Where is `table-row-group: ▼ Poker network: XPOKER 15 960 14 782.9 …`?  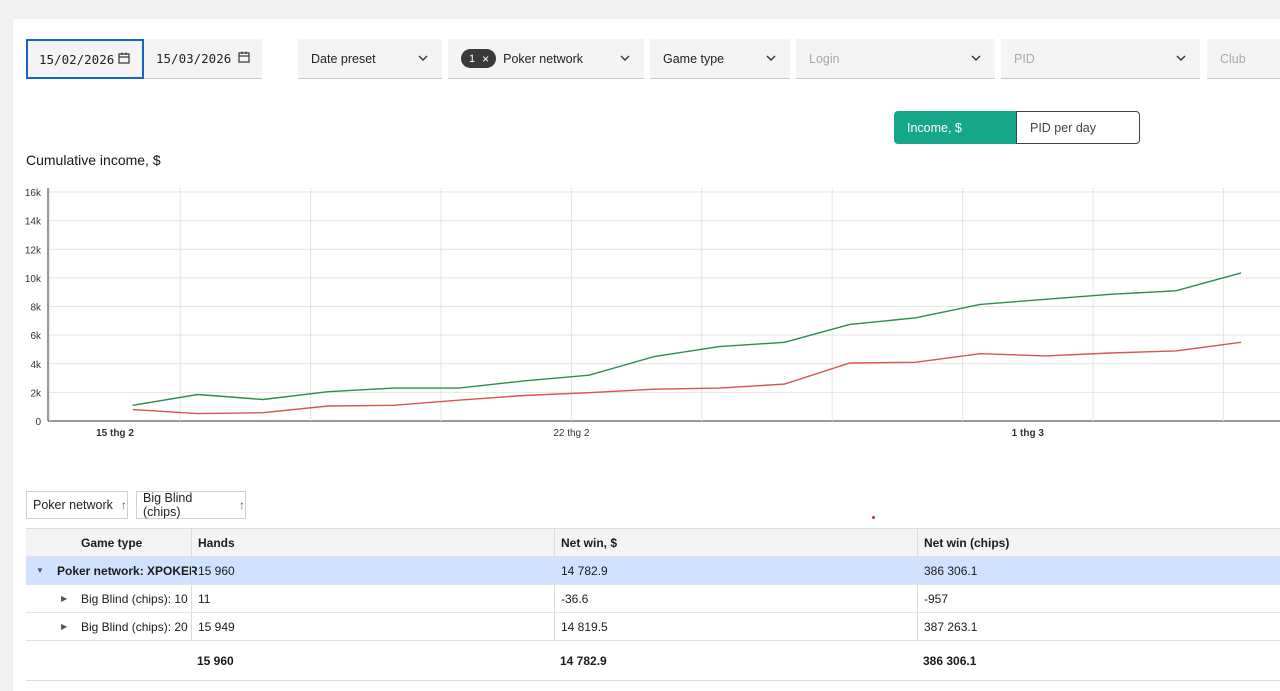 table-row-group: ▼ Poker network: XPOKER 15 960 14 782.9 … is located at coordinates (653, 571).